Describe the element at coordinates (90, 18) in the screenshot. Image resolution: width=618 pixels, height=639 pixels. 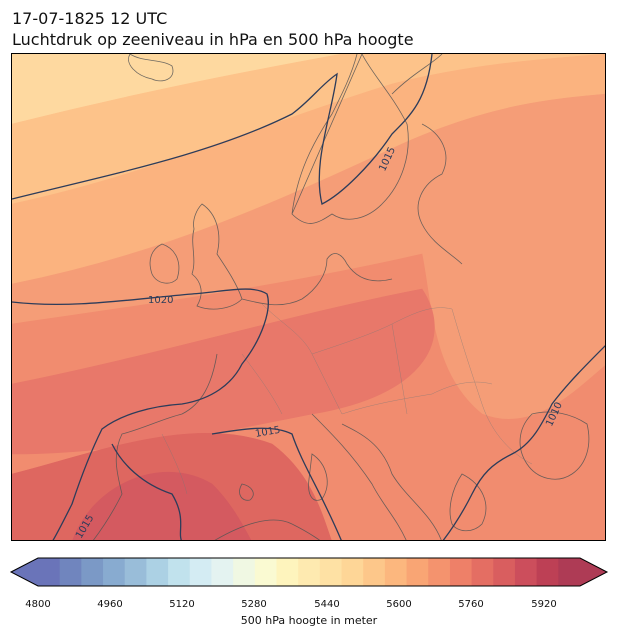
I see `map-datetime: 17-07-1825 12 UTC` at that location.